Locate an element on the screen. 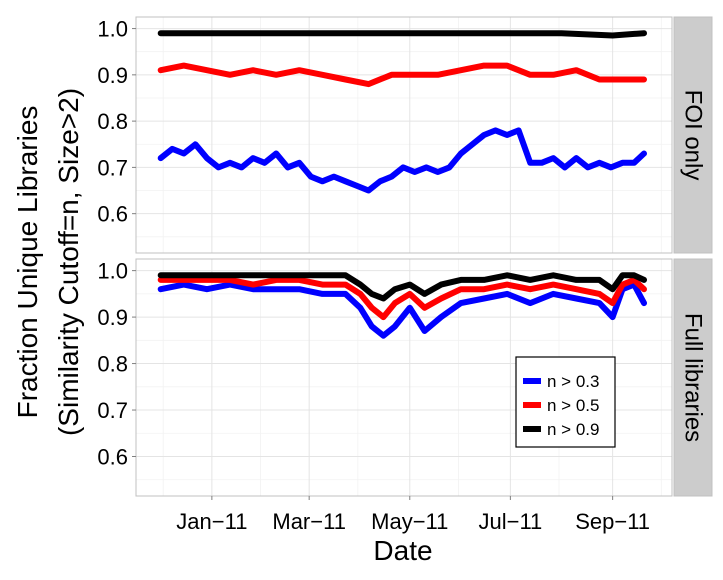 The height and width of the screenshot is (580, 723). legend-label: n > 0.3 is located at coordinates (573, 381).